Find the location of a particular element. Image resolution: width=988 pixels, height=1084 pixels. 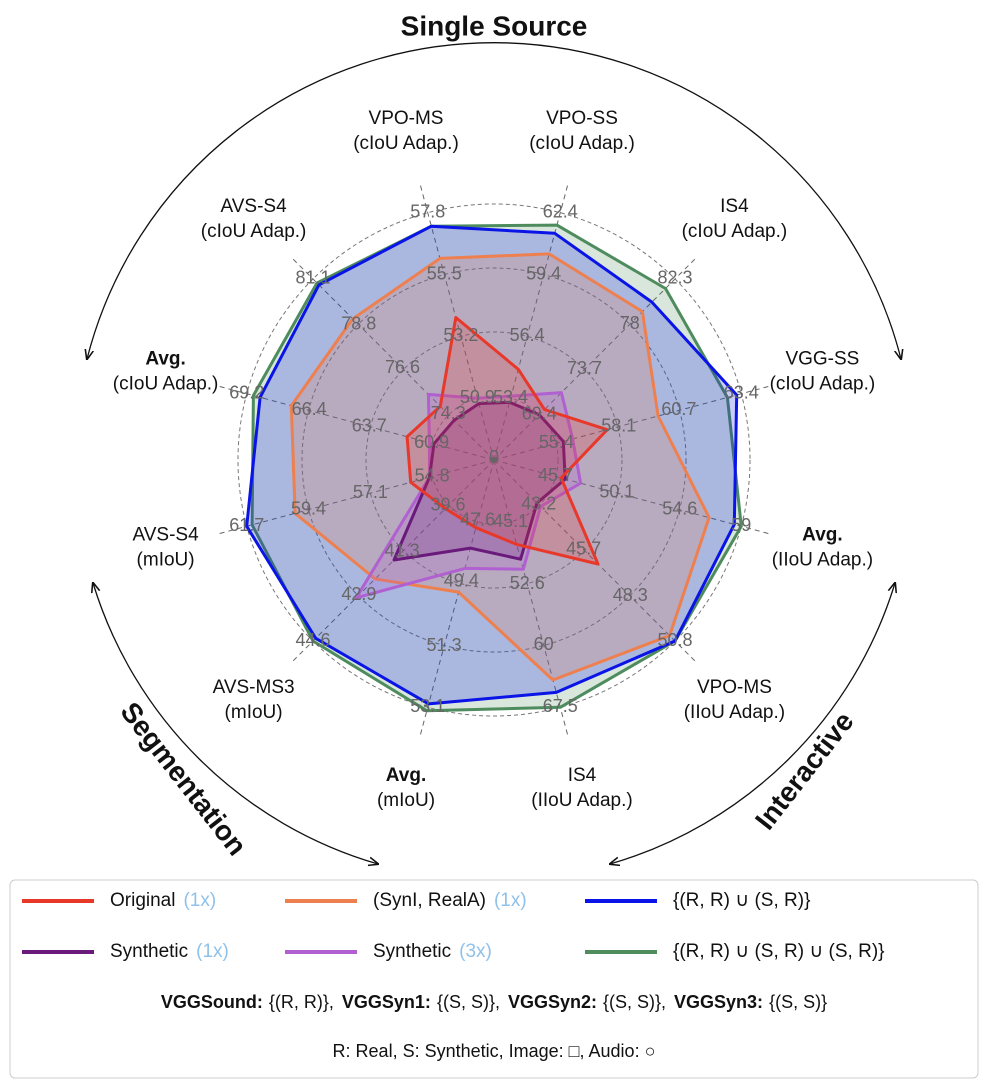

tick-label: 74.3 is located at coordinates (448, 413).